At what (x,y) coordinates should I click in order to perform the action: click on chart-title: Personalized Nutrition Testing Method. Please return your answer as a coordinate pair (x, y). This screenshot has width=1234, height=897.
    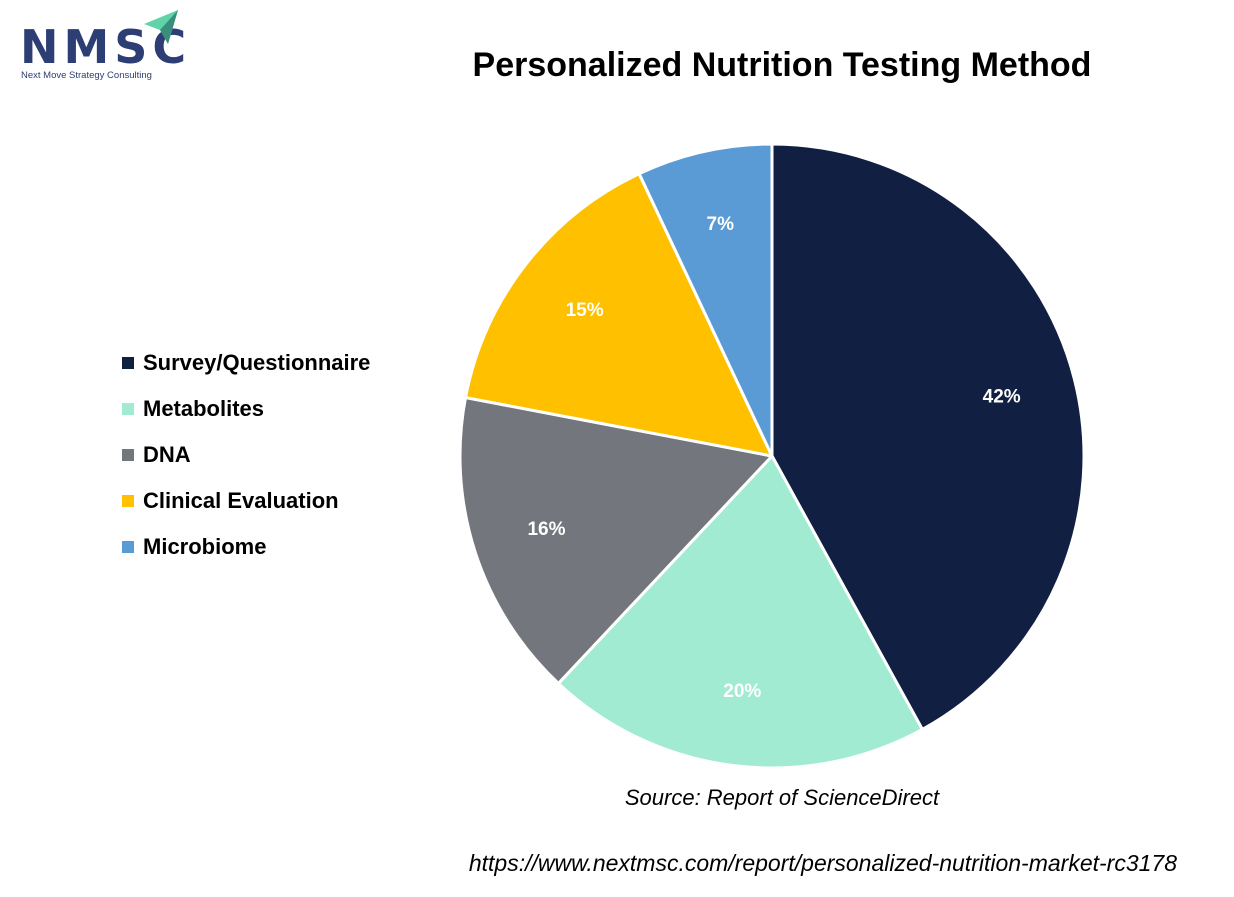
    Looking at the image, I should click on (782, 65).